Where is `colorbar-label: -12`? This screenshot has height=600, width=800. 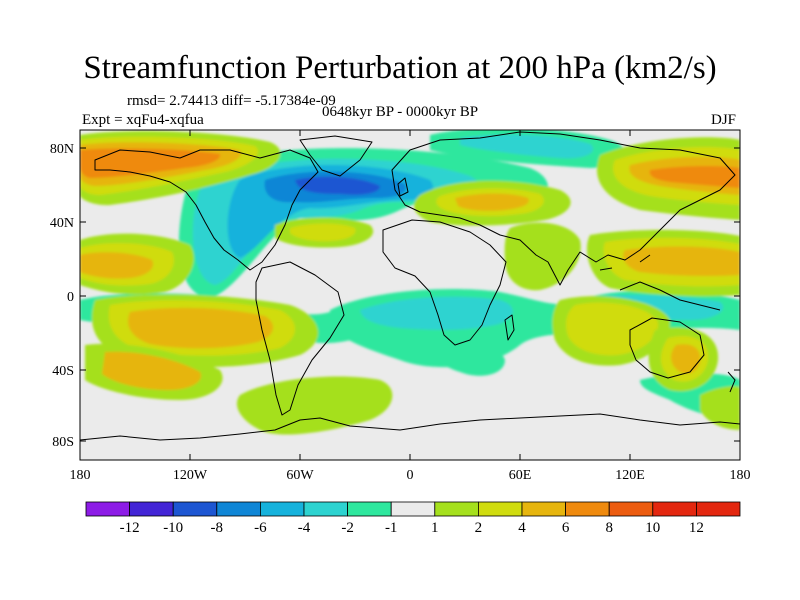
colorbar-label: -12 is located at coordinates (130, 528).